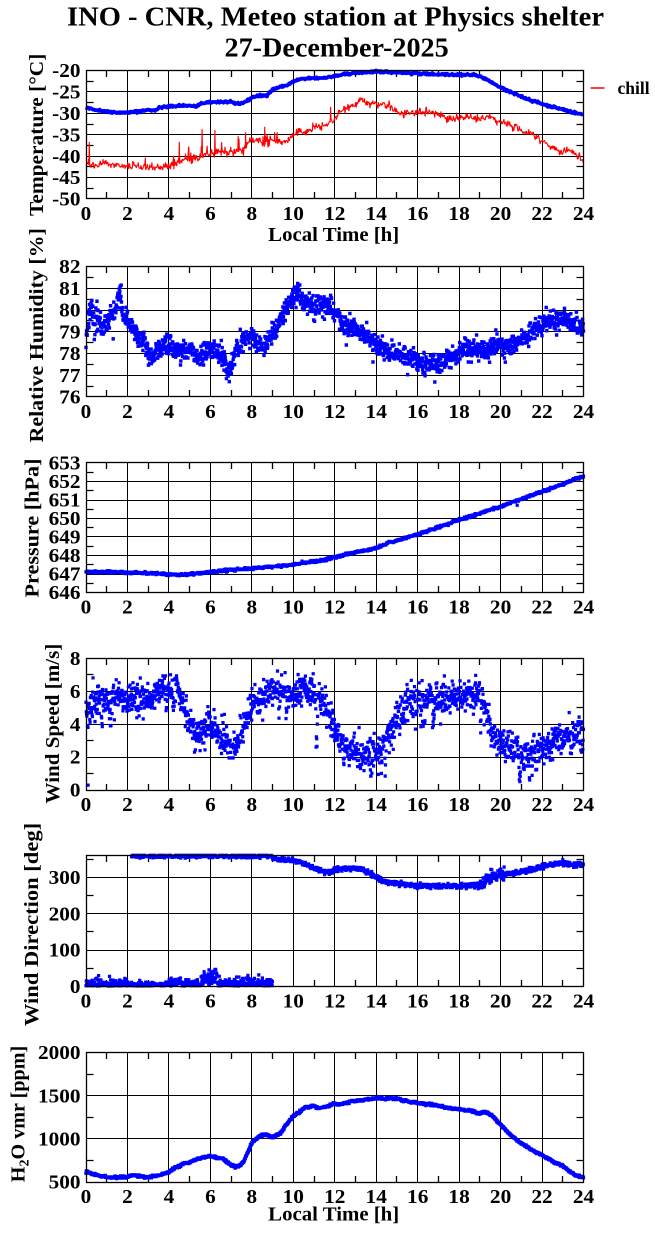 Image resolution: width=655 pixels, height=1248 pixels. Describe the element at coordinates (69, 289) in the screenshot. I see `svg-text: 81` at that location.